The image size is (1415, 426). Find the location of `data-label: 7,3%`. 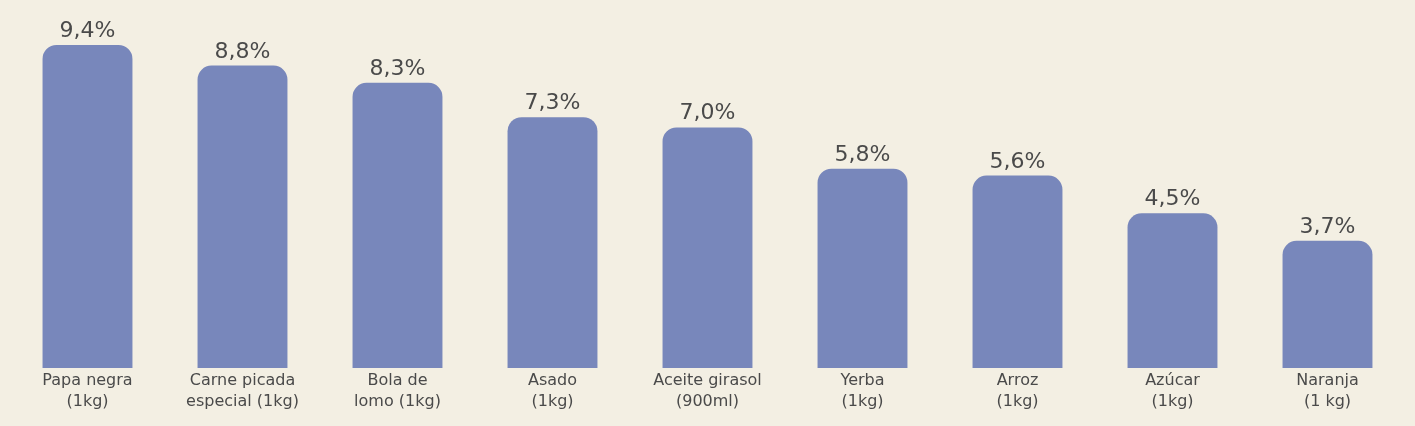

data-label: 7,3% is located at coordinates (552, 102).